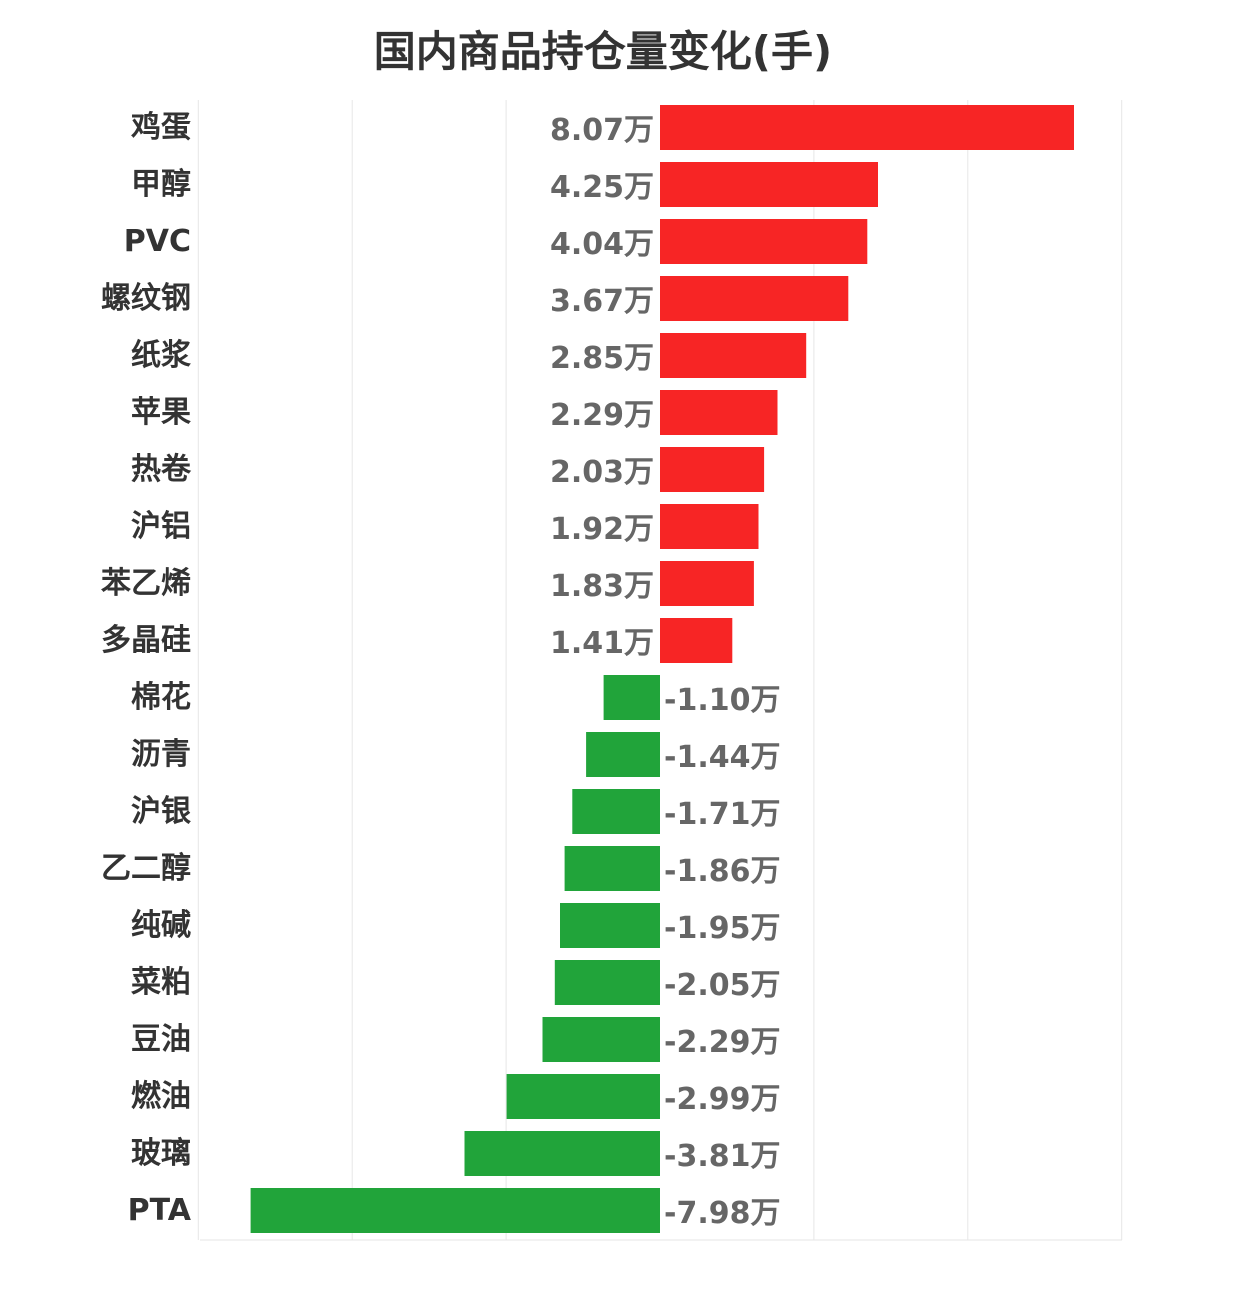 The image size is (1246, 1300). I want to click on category-label: 苯乙烯, so click(146, 583).